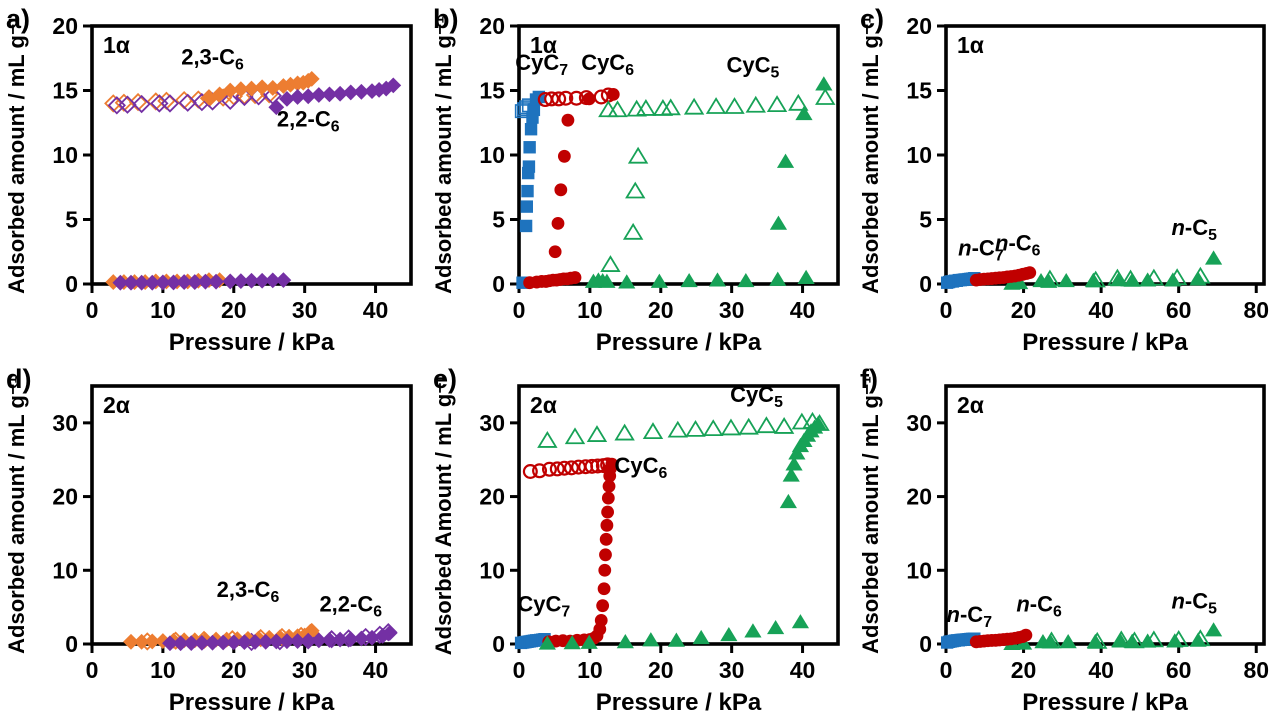  What do you see at coordinates (19, 379) in the screenshot?
I see `panel-letter-d: d)` at bounding box center [19, 379].